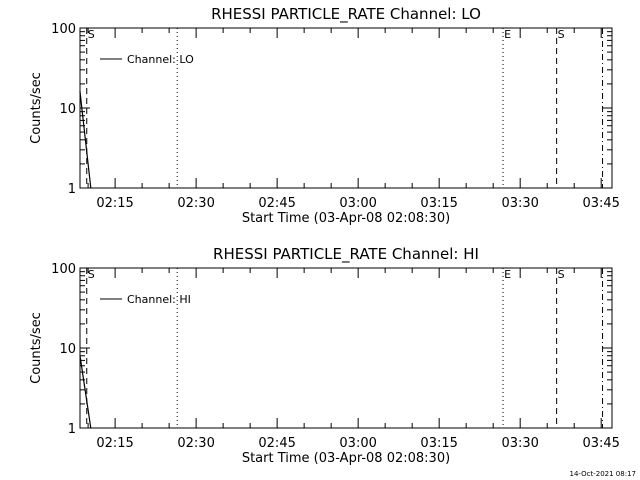 This screenshot has height=480, width=640. I want to click on chart-title: RHESSI PARTICLE_RATE Channel: LO, so click(346, 14).